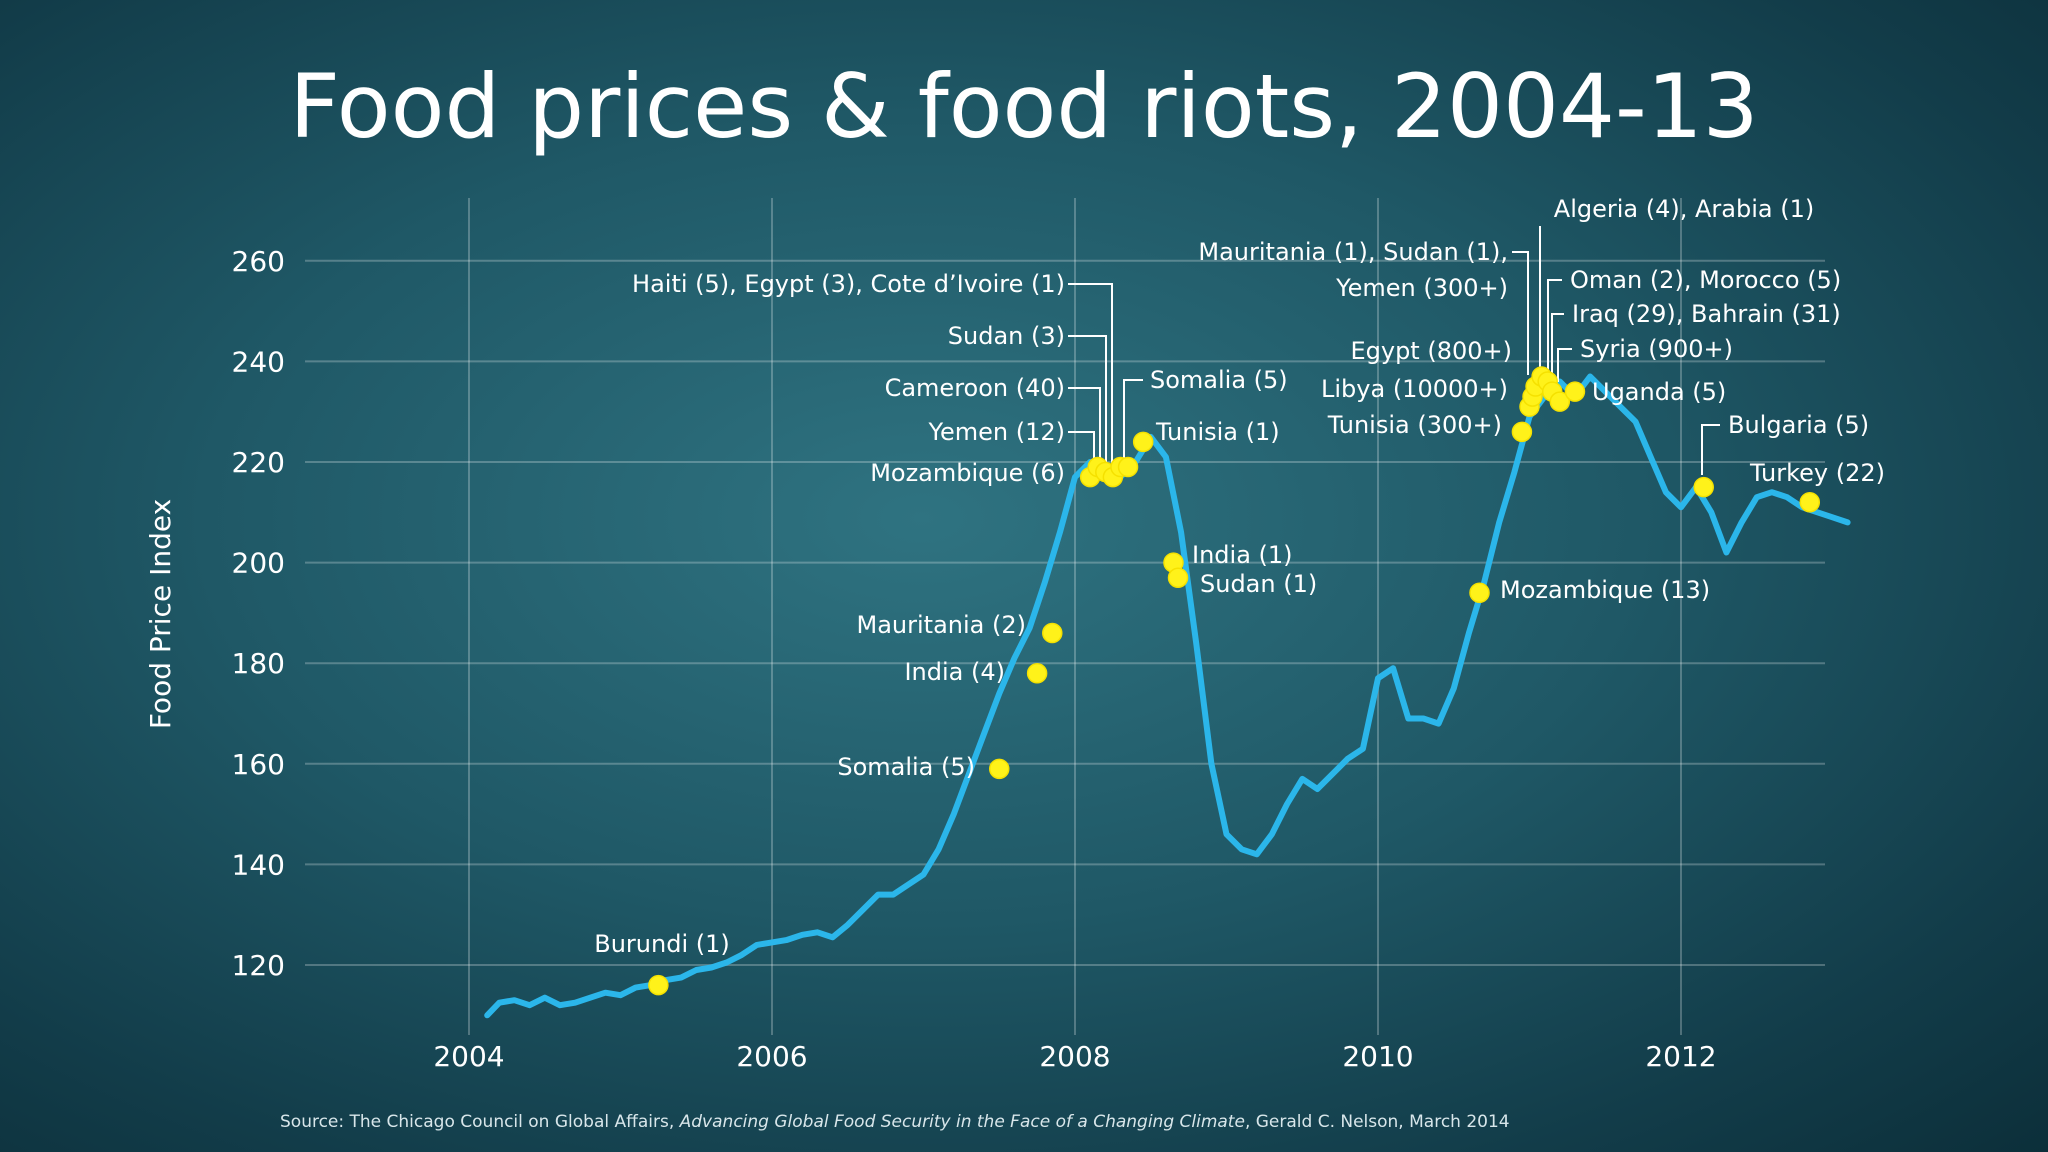 The image size is (2048, 1152). I want to click on y-axis-title: Food Price Index, so click(160, 614).